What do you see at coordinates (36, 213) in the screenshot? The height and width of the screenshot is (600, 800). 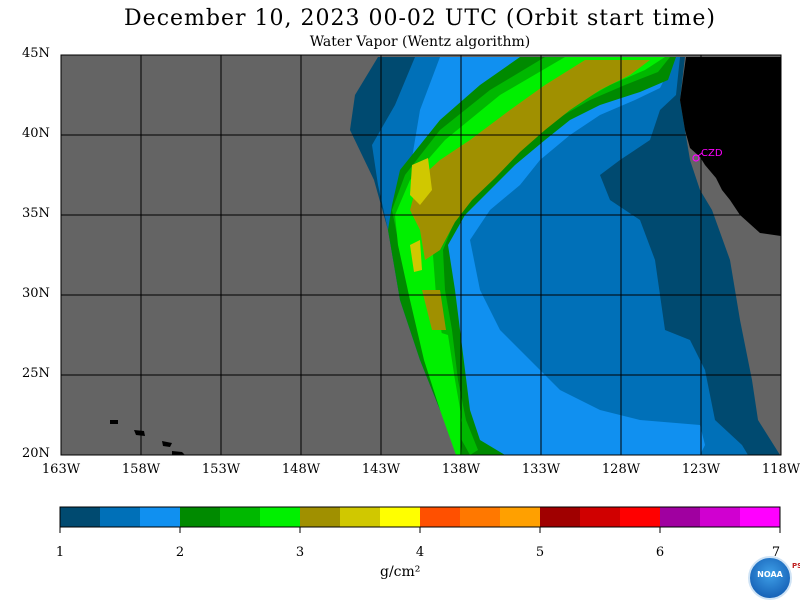 I see `latitude-label: 35N` at bounding box center [36, 213].